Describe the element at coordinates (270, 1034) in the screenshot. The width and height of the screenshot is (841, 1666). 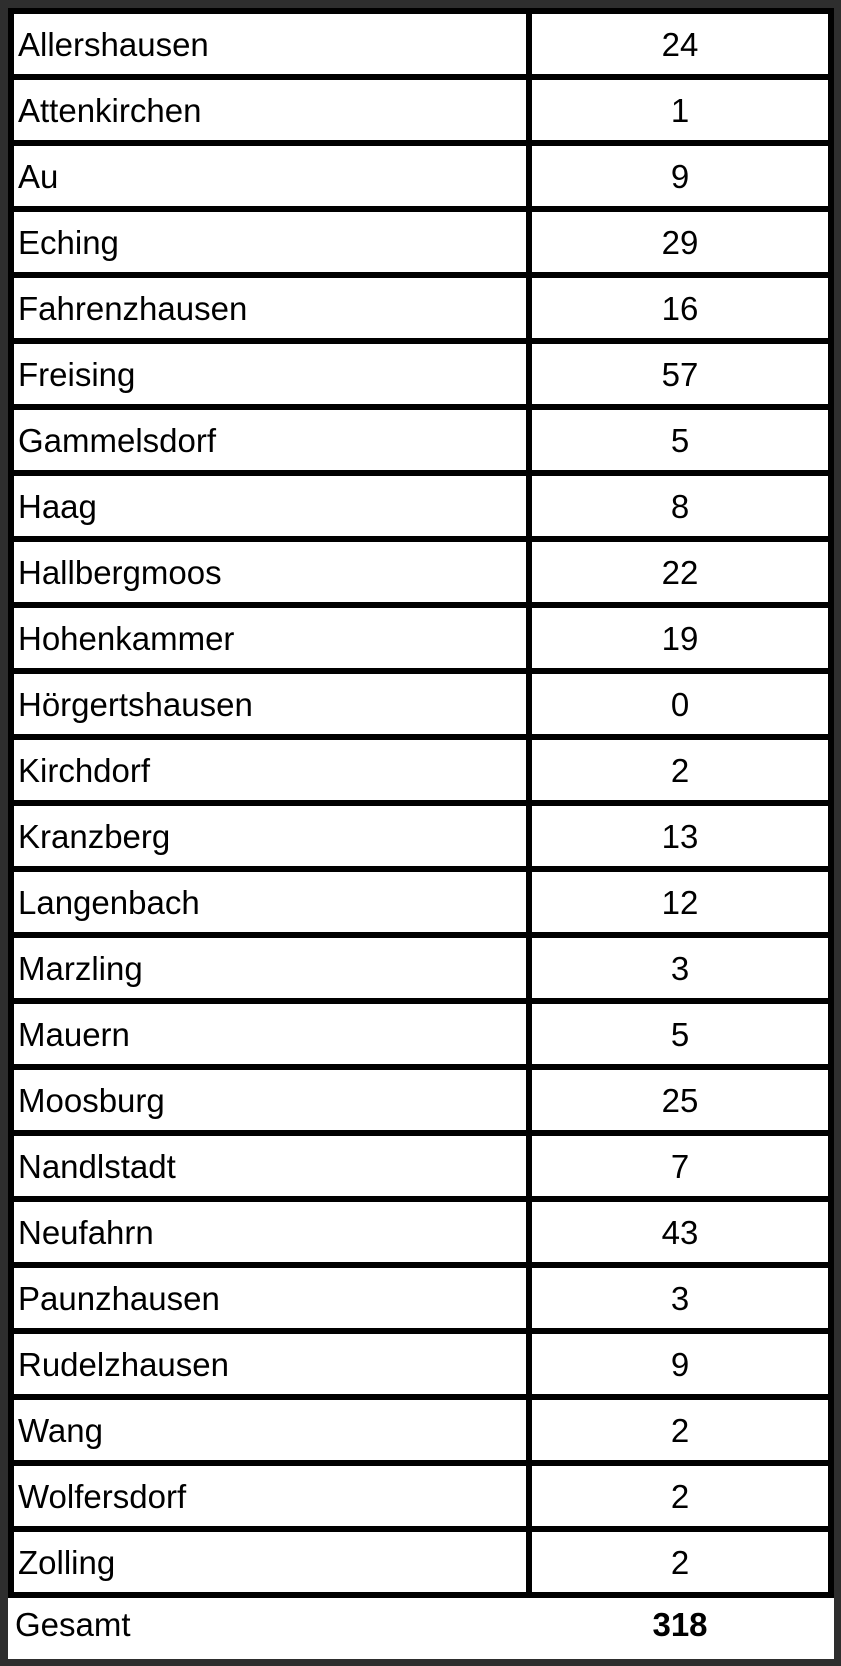
I see `municipality-name: Mauern` at that location.